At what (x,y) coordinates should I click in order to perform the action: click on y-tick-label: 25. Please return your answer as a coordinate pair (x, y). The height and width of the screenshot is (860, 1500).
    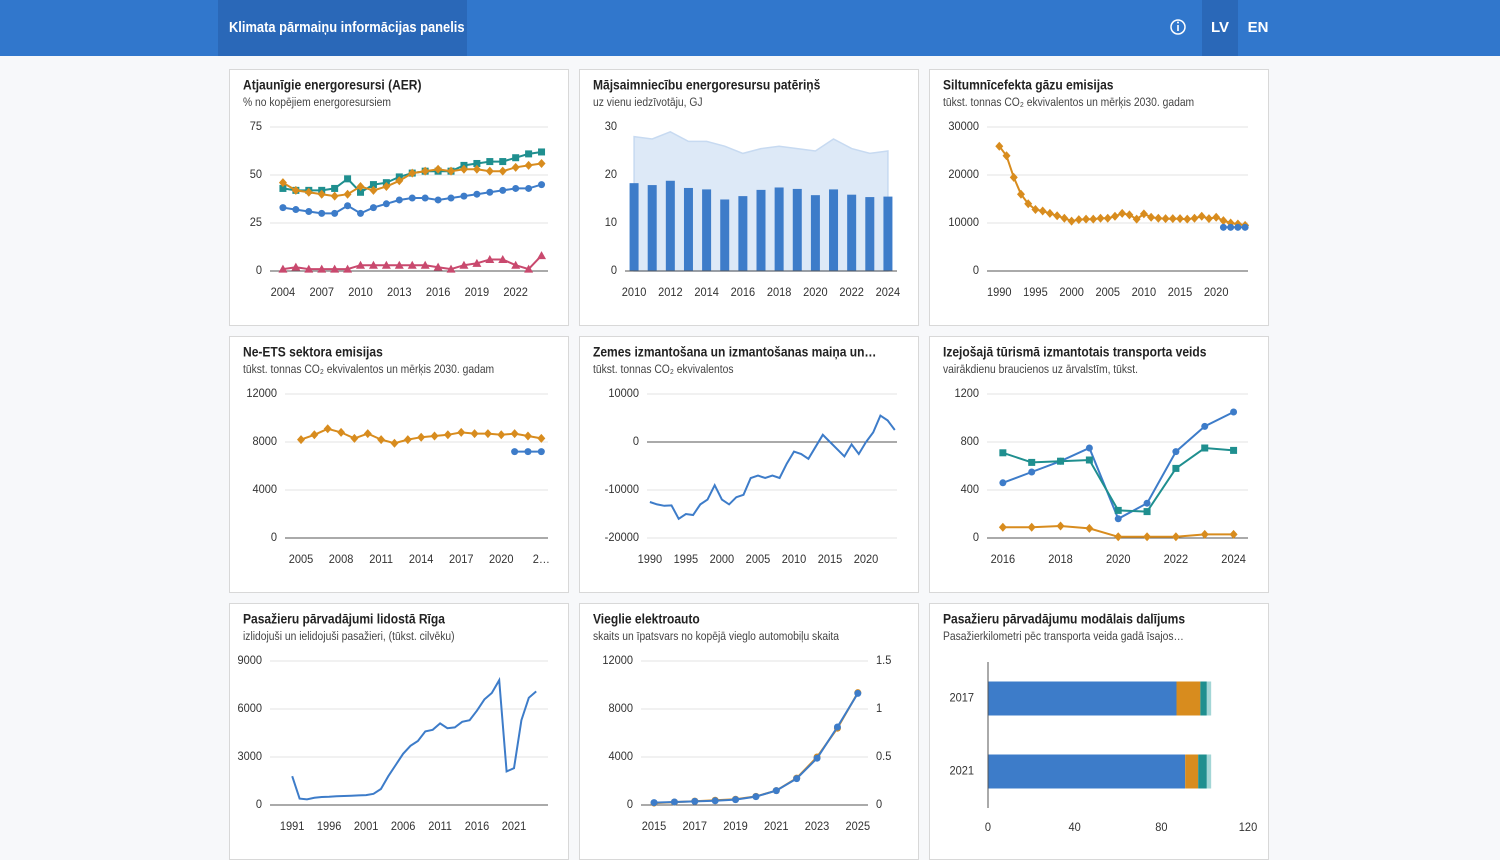
    Looking at the image, I should click on (256, 223).